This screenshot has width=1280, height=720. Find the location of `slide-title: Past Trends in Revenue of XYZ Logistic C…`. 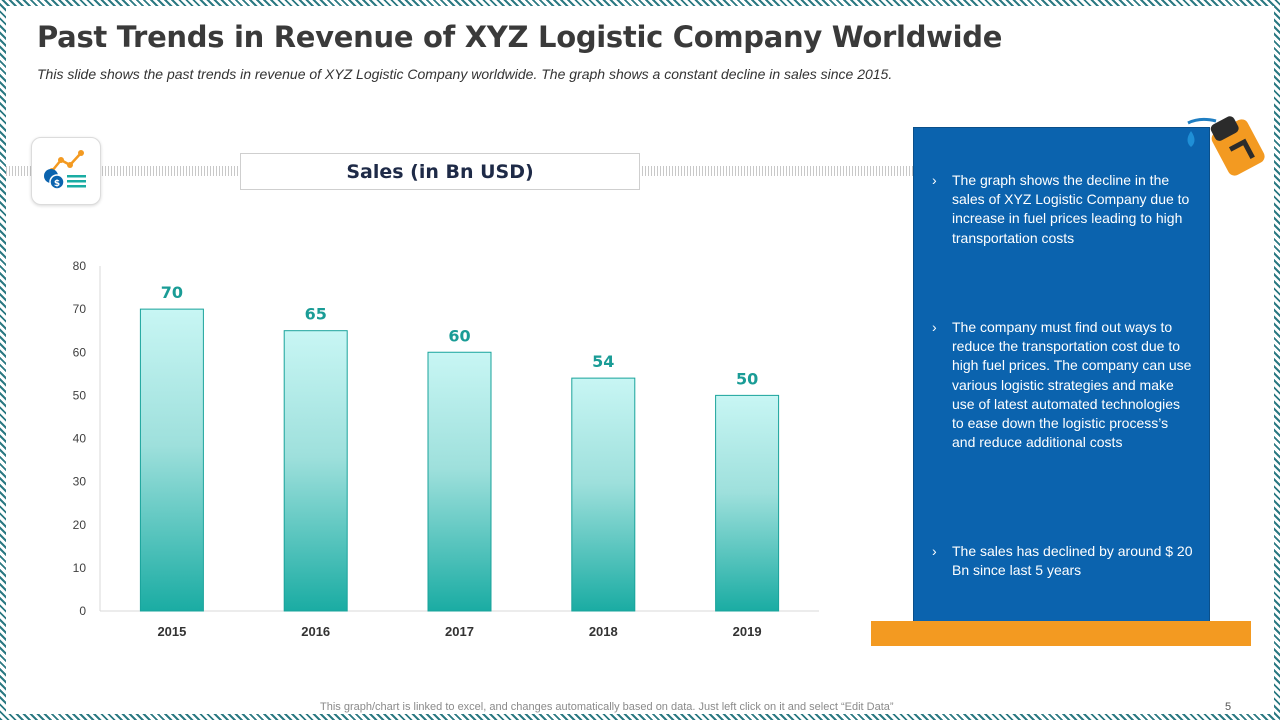

slide-title: Past Trends in Revenue of XYZ Logistic C… is located at coordinates (520, 37).